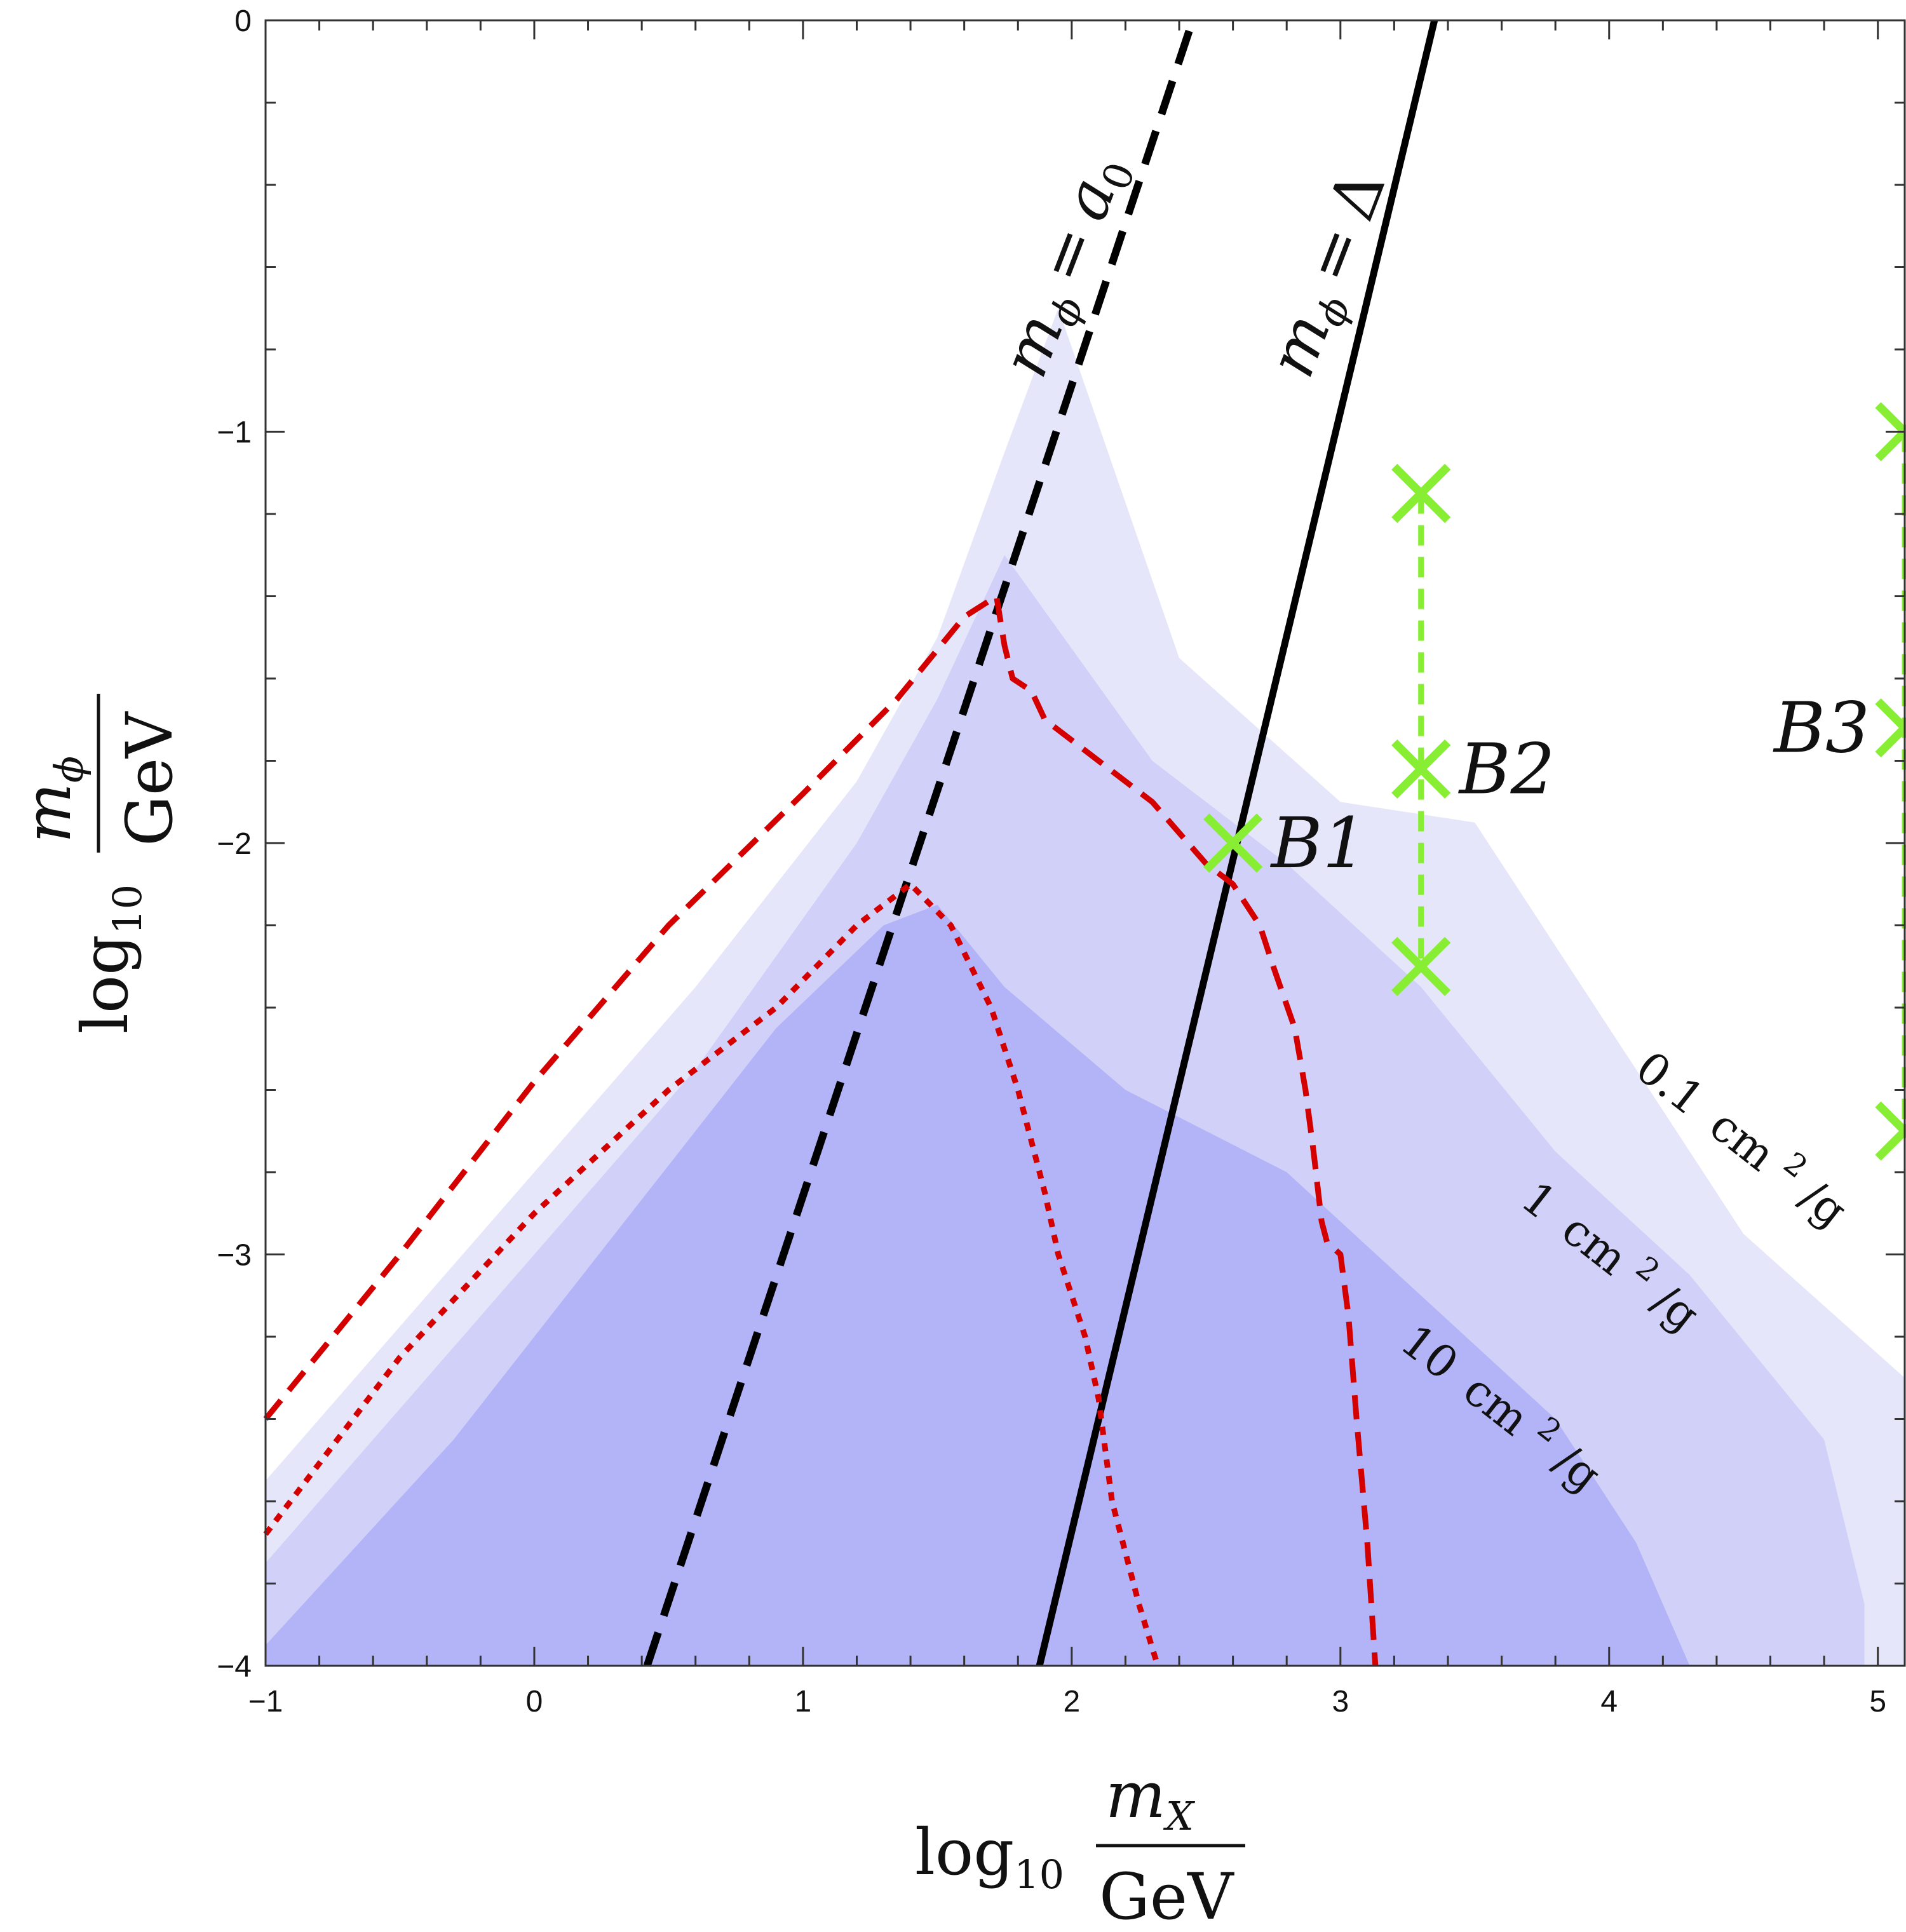  What do you see at coordinates (234, 1667) in the screenshot?
I see `y-tick-label: −4` at bounding box center [234, 1667].